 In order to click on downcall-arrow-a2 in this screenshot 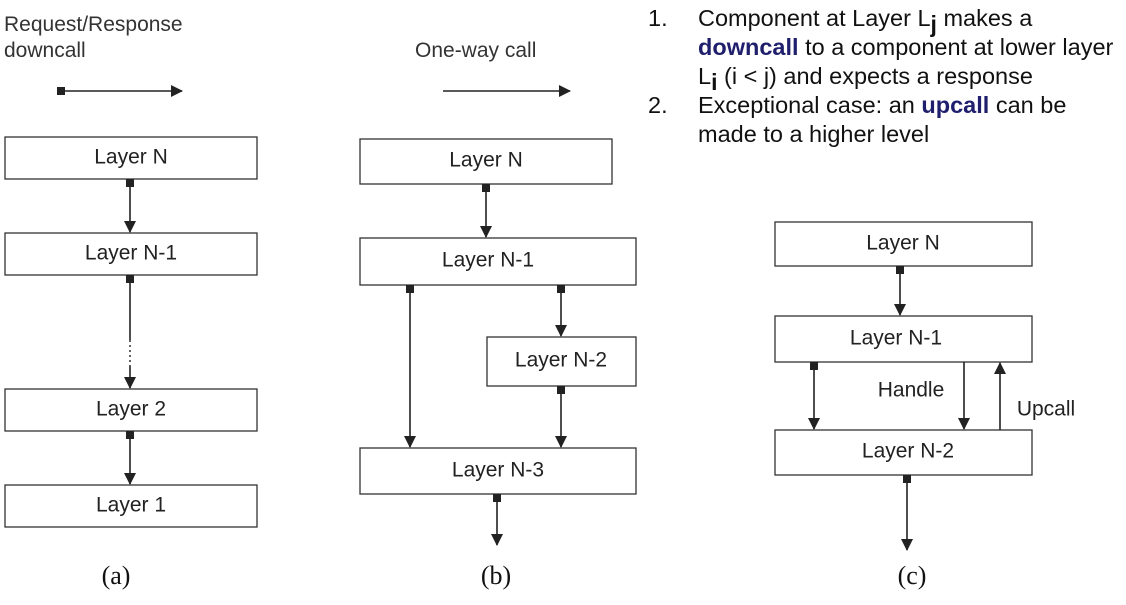, I will do `click(130, 332)`.